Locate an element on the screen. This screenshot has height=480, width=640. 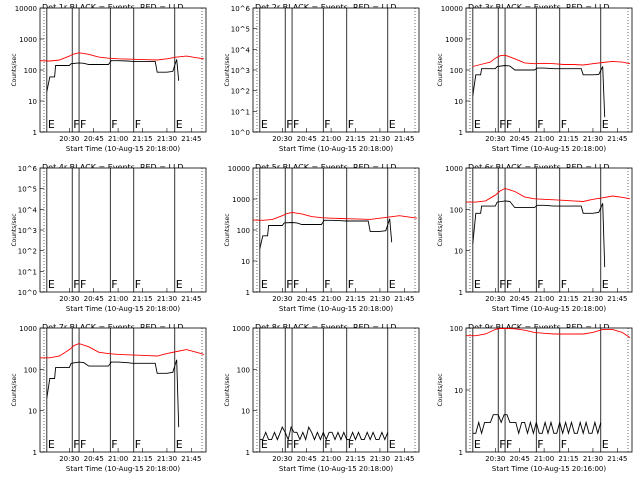
chart-title: Det 7r BLACK = Events, RED = LLD is located at coordinates (113, 327).